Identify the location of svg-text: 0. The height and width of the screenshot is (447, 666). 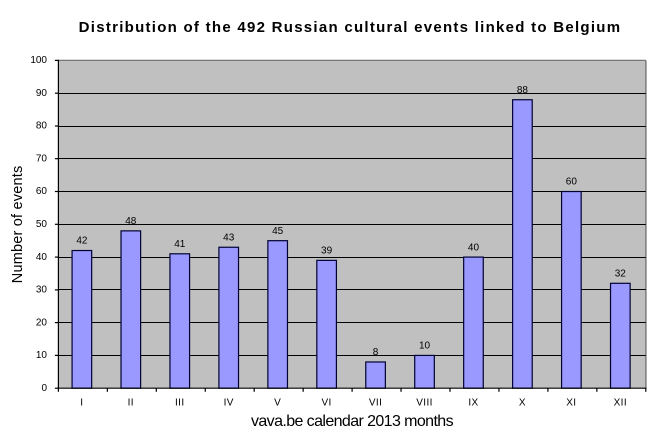
(44, 388).